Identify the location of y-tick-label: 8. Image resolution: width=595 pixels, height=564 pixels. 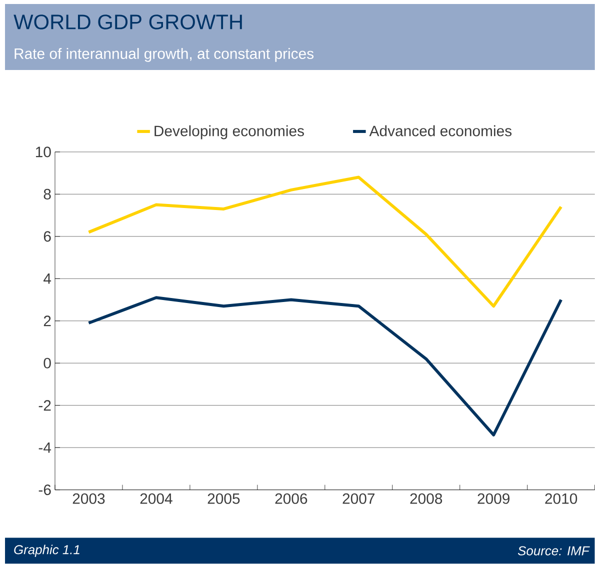
(47, 194).